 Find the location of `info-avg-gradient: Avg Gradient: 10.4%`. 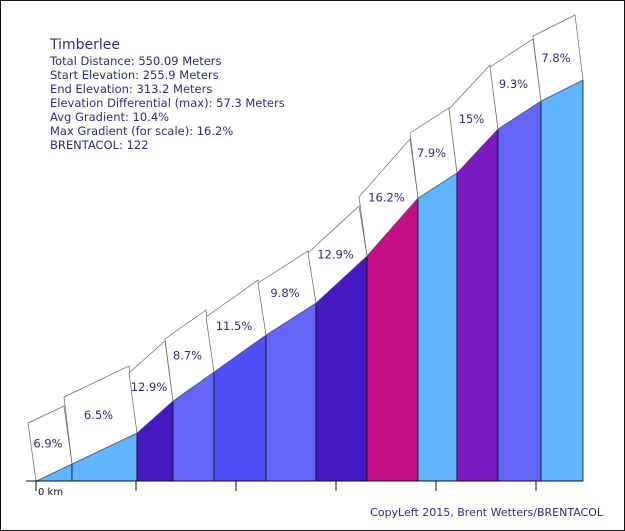

info-avg-gradient: Avg Gradient: 10.4% is located at coordinates (110, 117).